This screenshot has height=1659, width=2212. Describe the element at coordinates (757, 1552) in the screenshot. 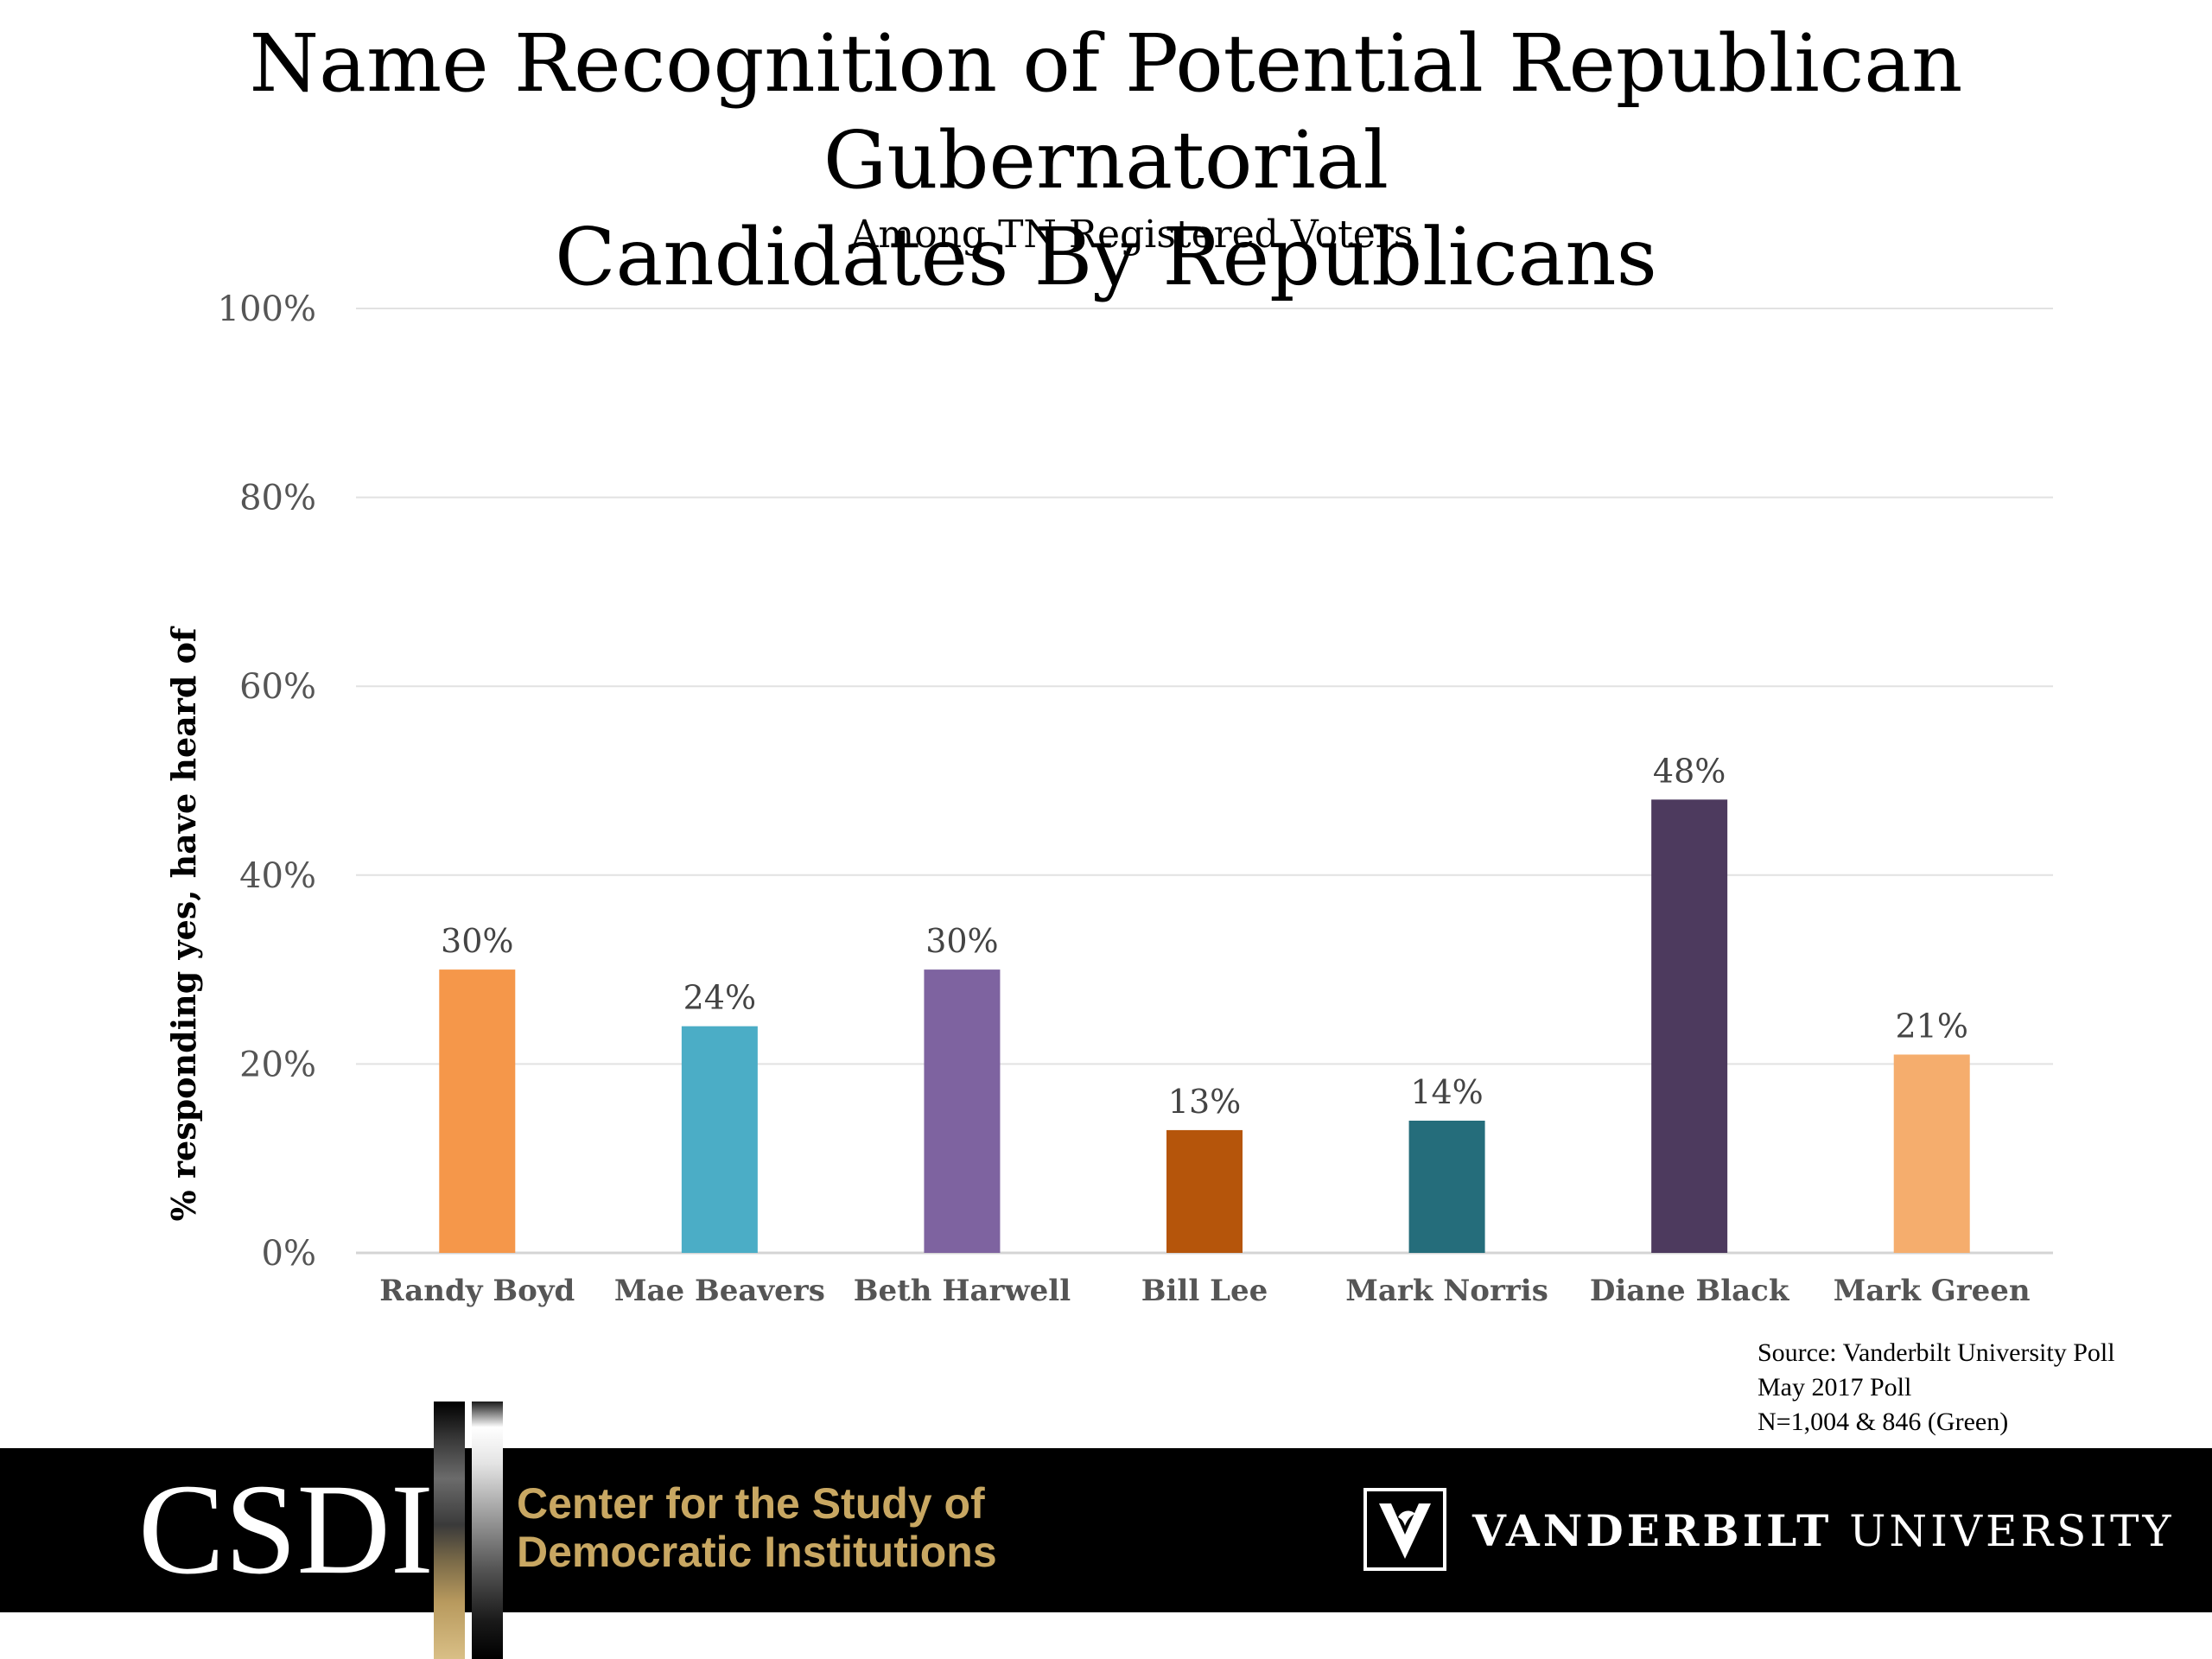

I see `center-name-line2: Democratic Institutions` at that location.